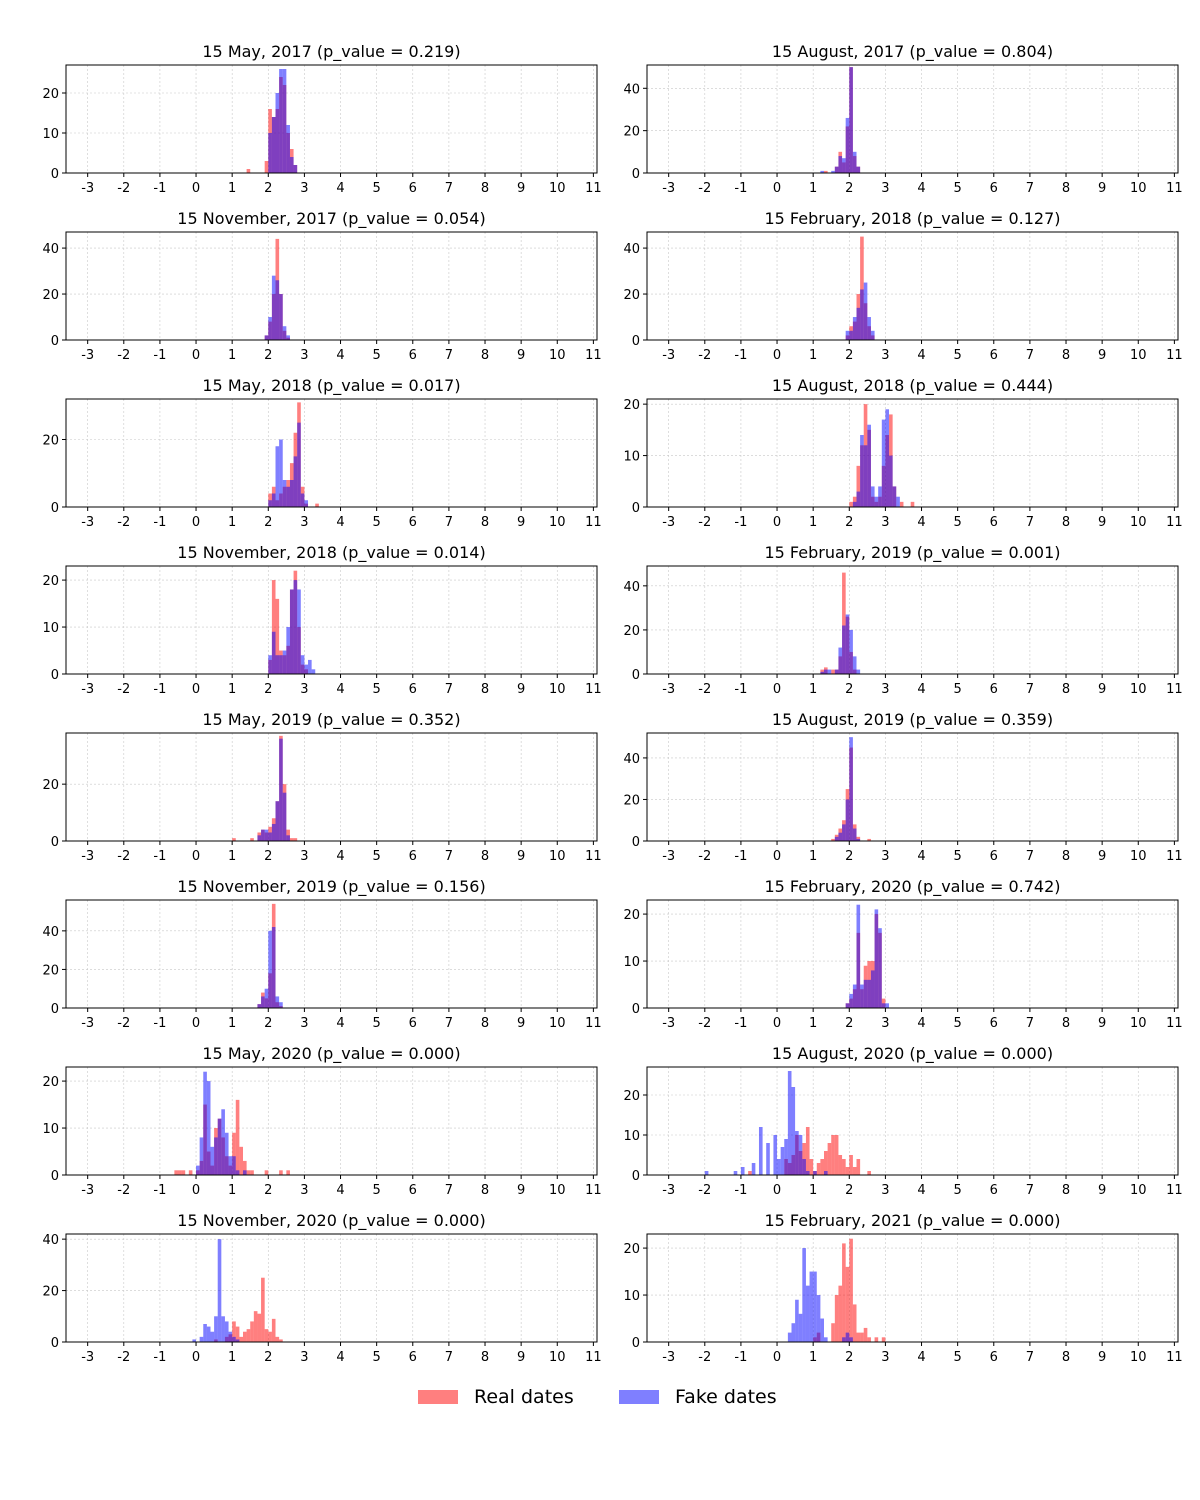 This screenshot has width=1200, height=1500. Describe the element at coordinates (524, 1397) in the screenshot. I see `legend-label-real: Real dates` at that location.